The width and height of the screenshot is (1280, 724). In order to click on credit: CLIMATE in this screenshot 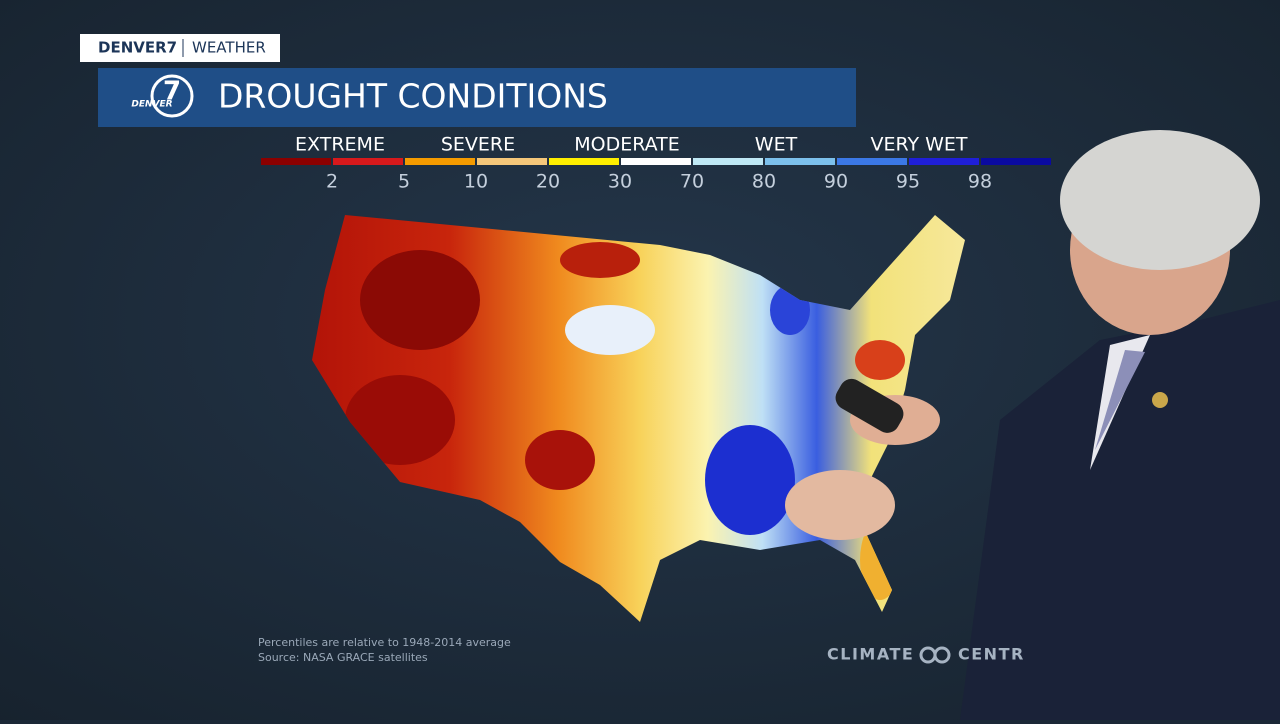, I will do `click(870, 654)`.